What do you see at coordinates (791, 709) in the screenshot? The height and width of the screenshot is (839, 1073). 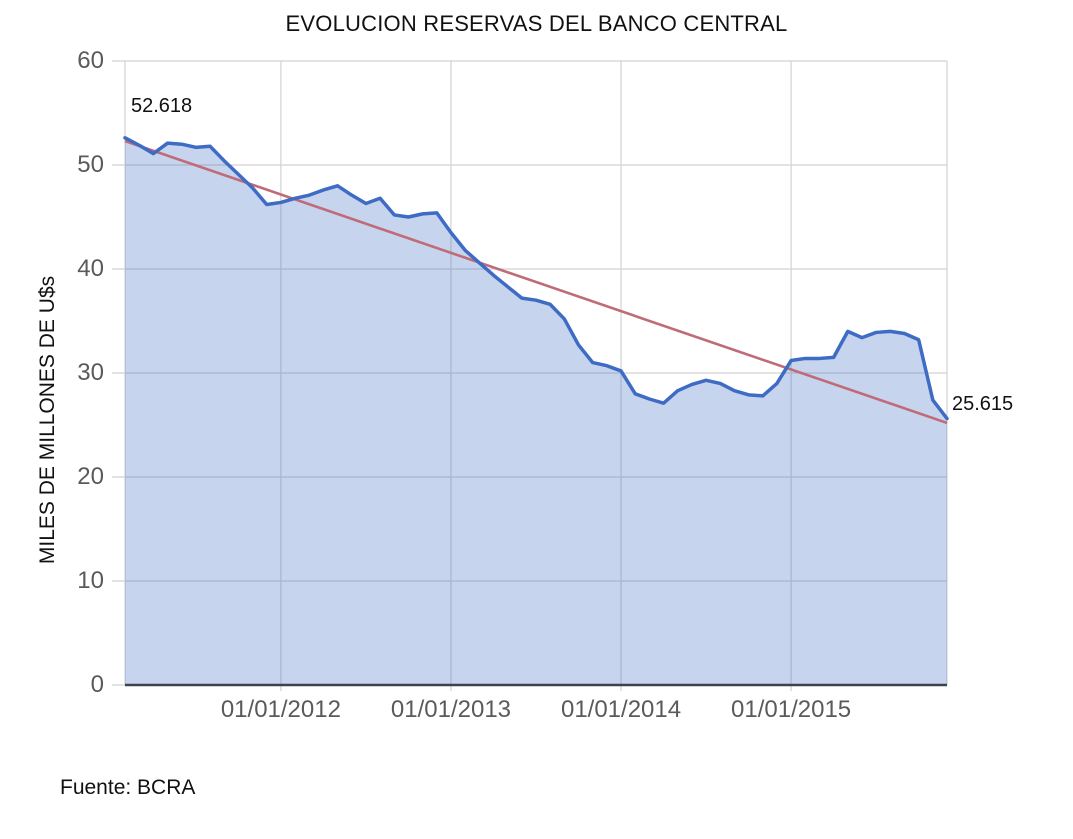 I see `x-tick-label: 01/01/2015` at bounding box center [791, 709].